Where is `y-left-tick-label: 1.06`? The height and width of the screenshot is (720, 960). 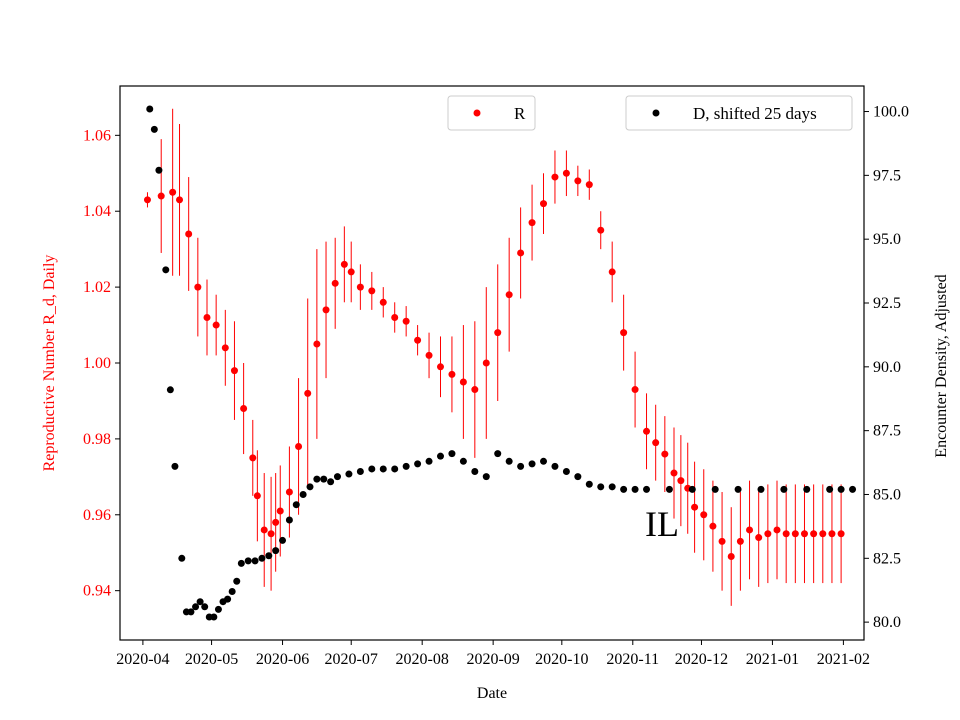
y-left-tick-label: 1.06 is located at coordinates (97, 135).